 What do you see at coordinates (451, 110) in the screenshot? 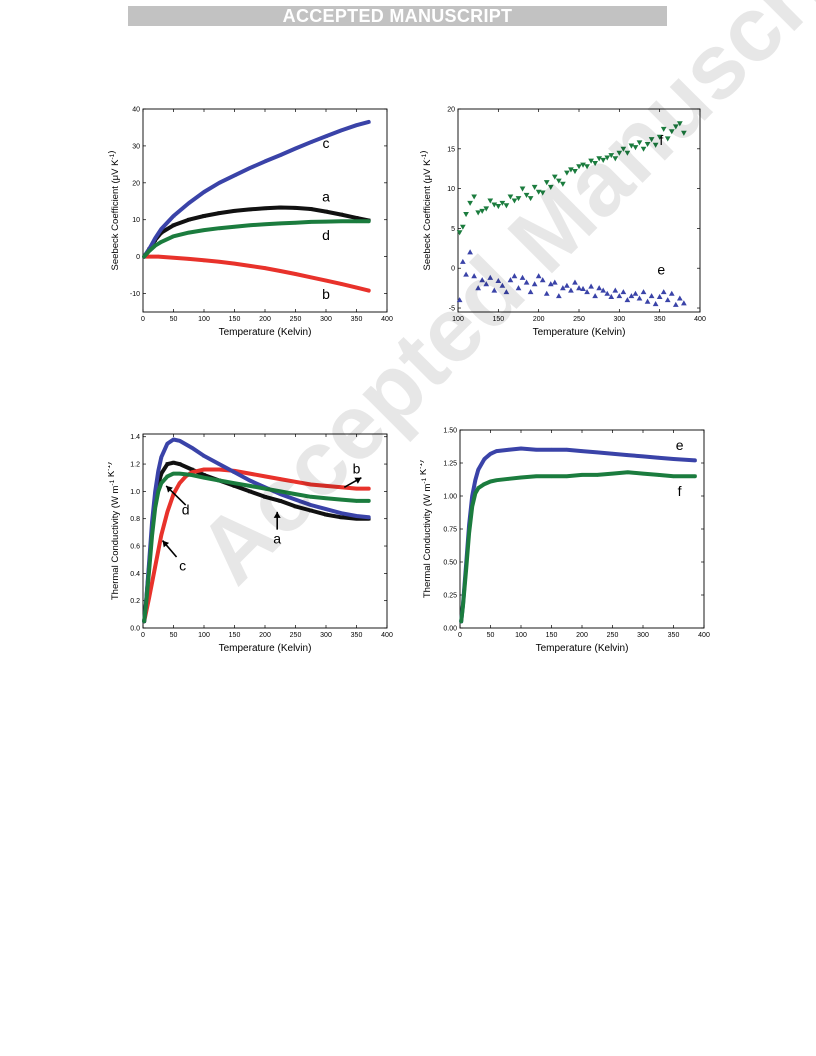
I see `y-tick-label: 20` at bounding box center [451, 110].